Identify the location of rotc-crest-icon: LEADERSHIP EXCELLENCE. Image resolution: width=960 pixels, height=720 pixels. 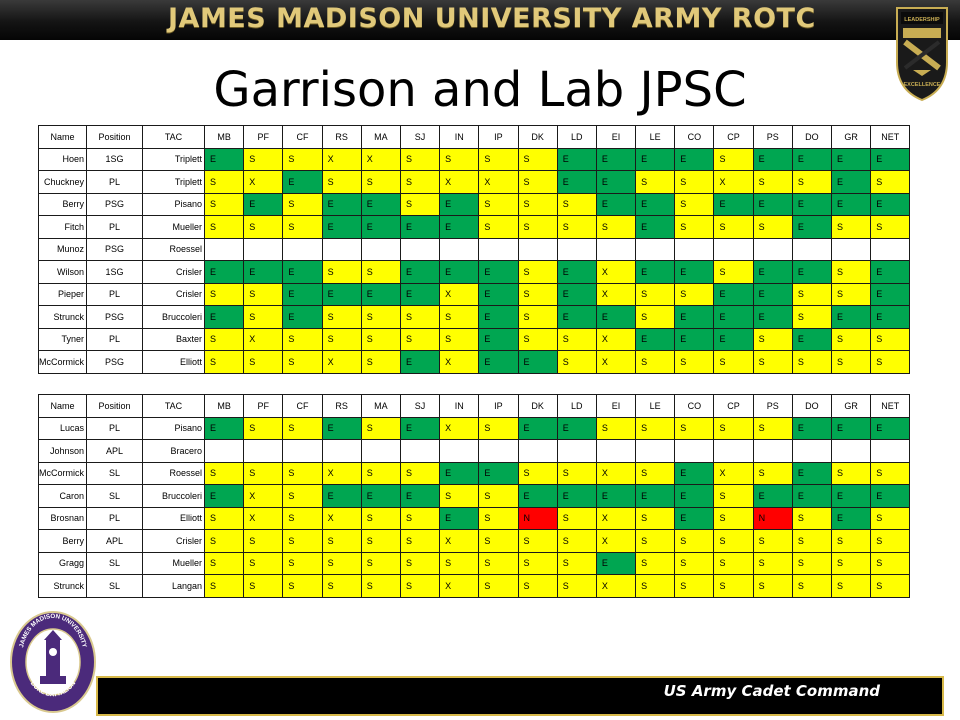
(922, 54).